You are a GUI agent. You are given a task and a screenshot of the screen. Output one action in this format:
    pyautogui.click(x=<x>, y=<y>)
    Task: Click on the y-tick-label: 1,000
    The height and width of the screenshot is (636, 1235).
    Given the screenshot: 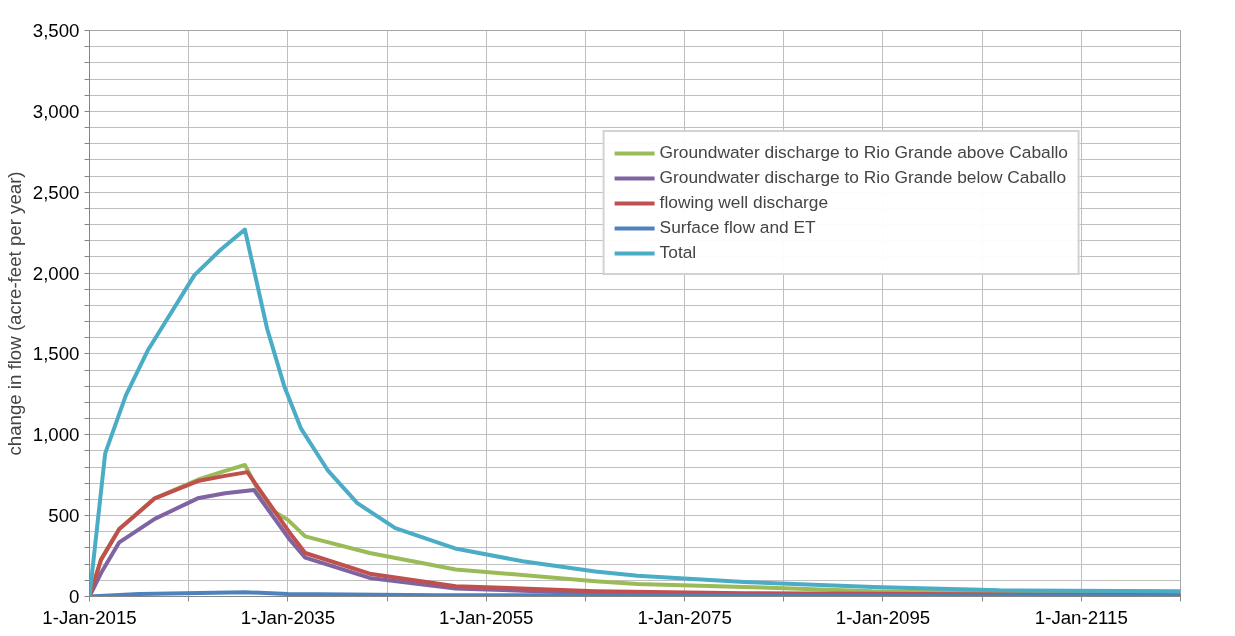 What is the action you would take?
    pyautogui.click(x=56, y=435)
    